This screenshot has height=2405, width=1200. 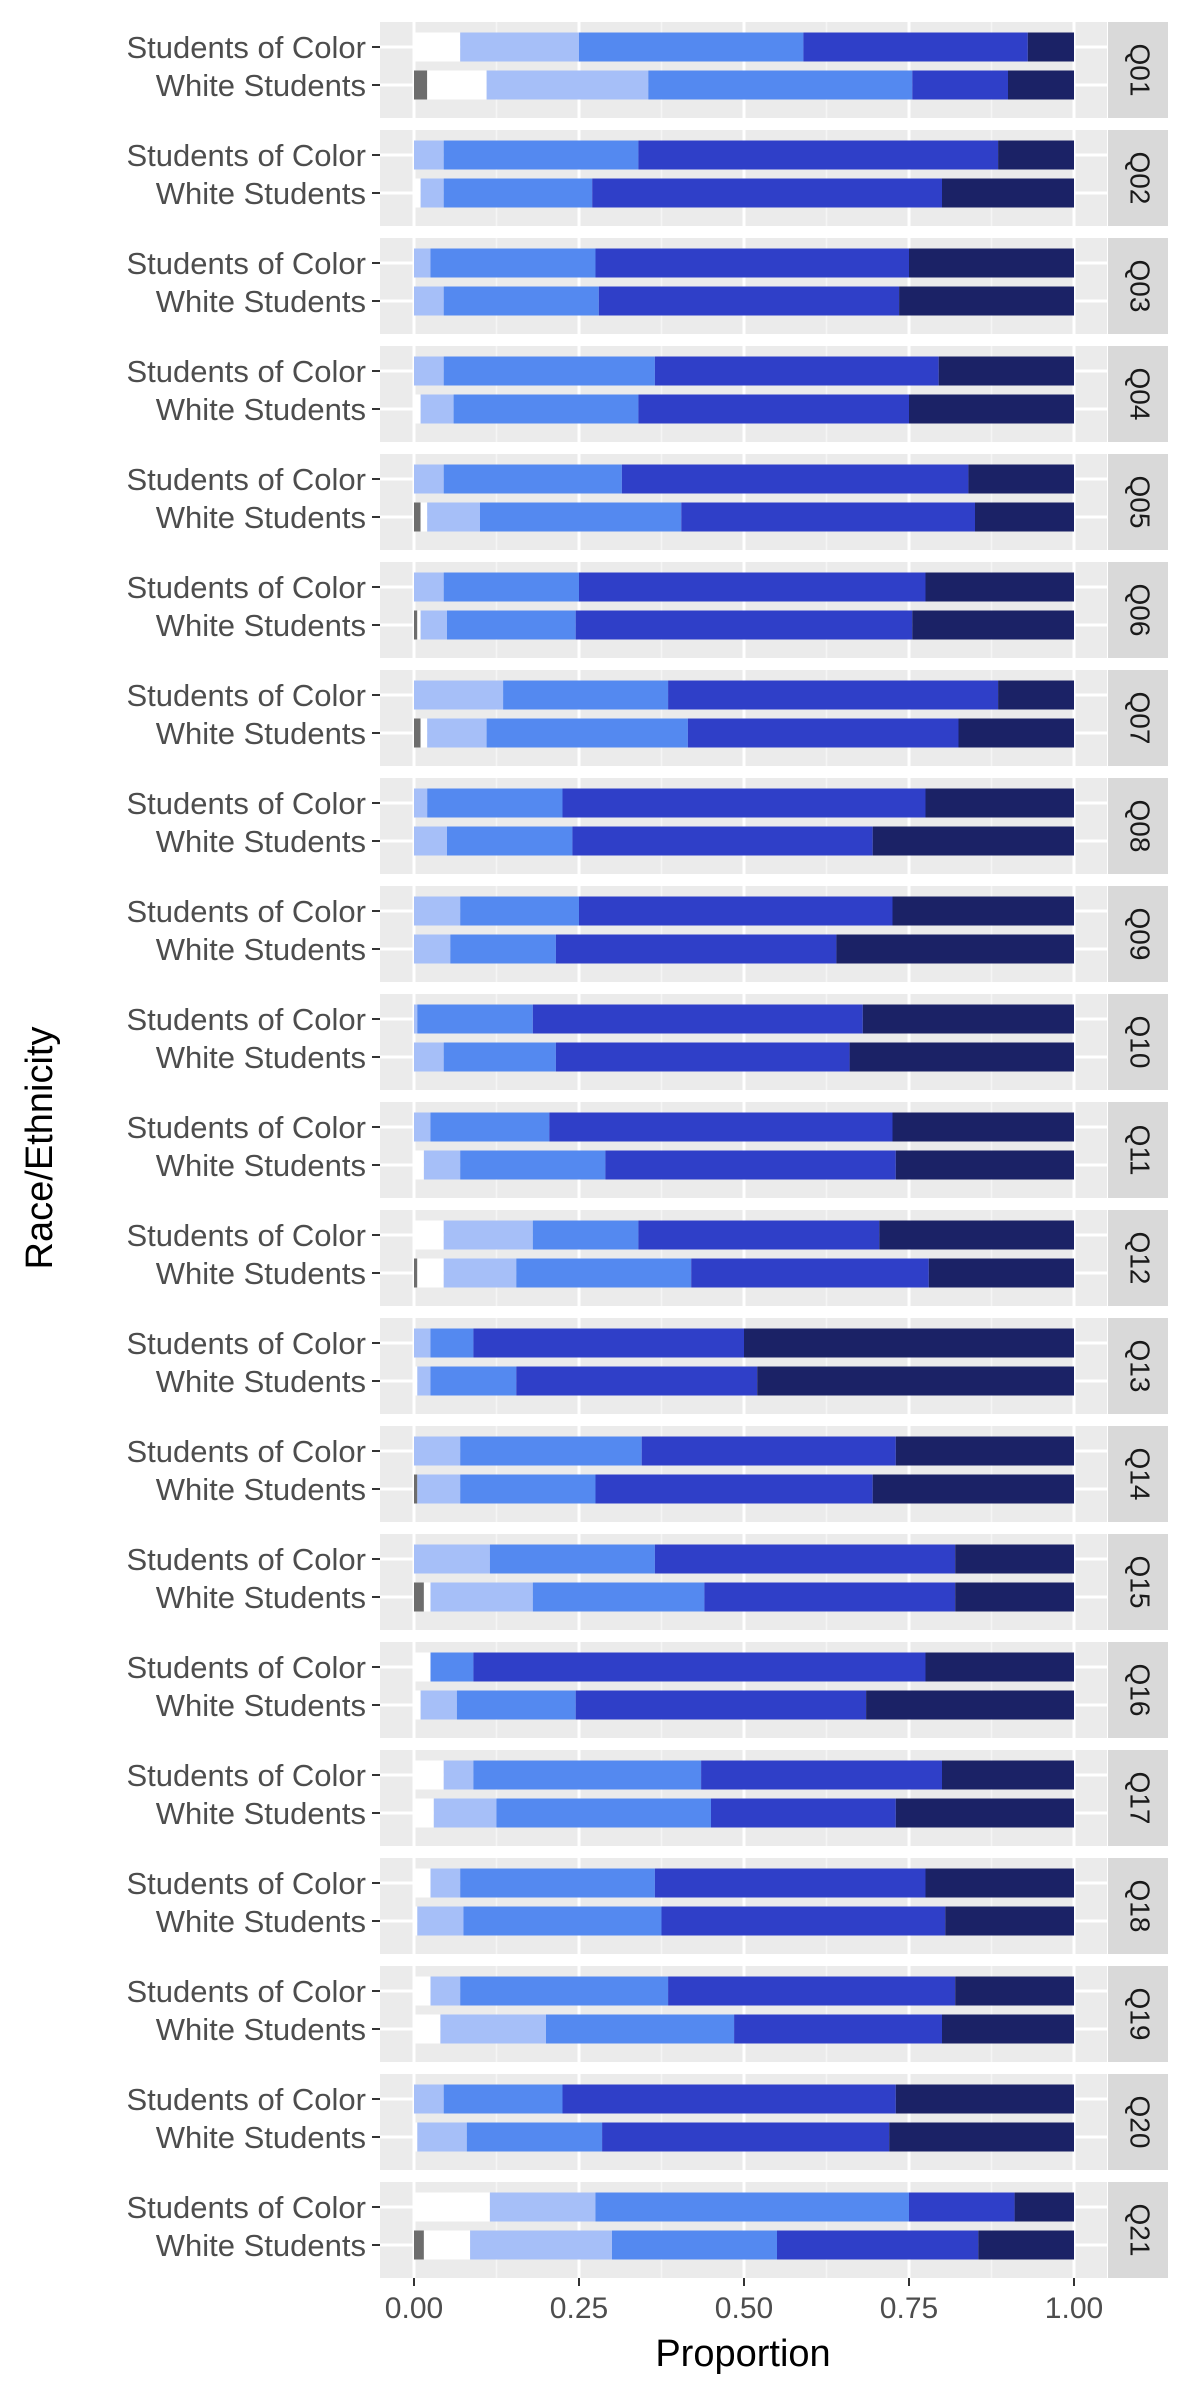 I want to click on facet-strip-label: Q03, so click(x=1140, y=286).